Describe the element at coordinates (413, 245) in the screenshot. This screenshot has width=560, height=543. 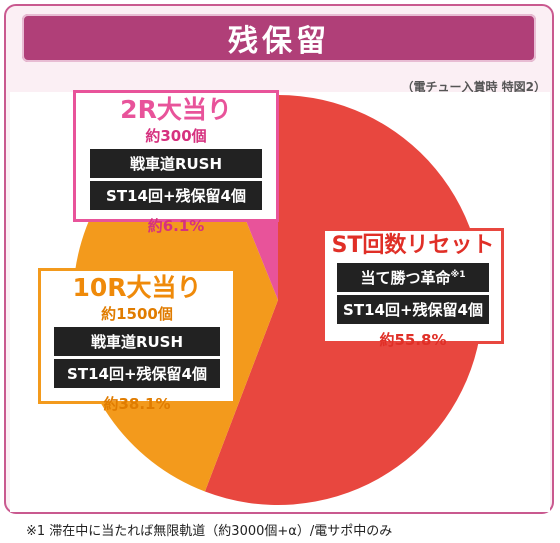
I see `label-st-title: ST回数リセット` at that location.